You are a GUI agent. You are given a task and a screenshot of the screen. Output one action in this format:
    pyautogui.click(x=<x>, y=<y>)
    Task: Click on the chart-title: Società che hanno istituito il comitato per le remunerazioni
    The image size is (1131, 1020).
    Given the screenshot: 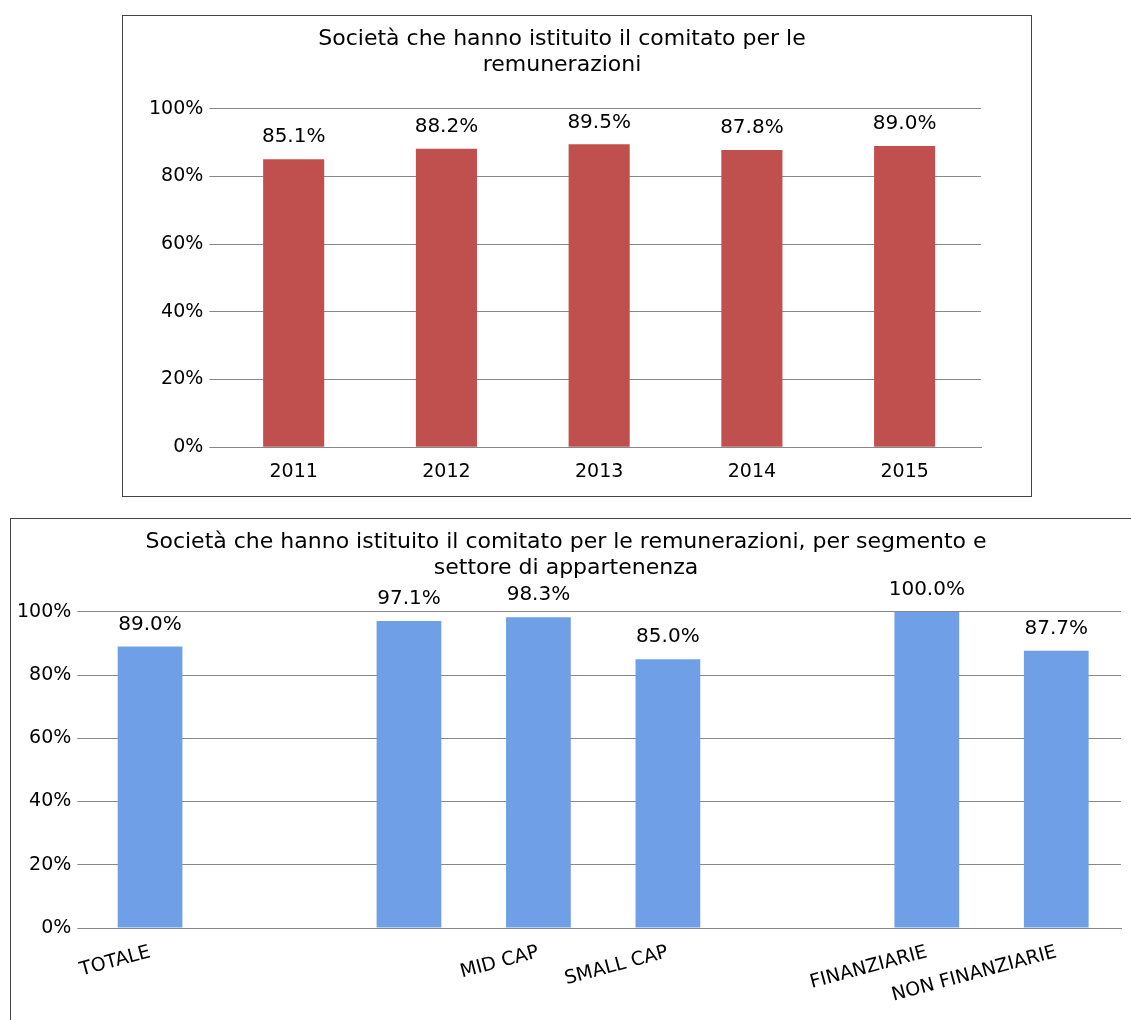 What is the action you would take?
    pyautogui.click(x=562, y=50)
    